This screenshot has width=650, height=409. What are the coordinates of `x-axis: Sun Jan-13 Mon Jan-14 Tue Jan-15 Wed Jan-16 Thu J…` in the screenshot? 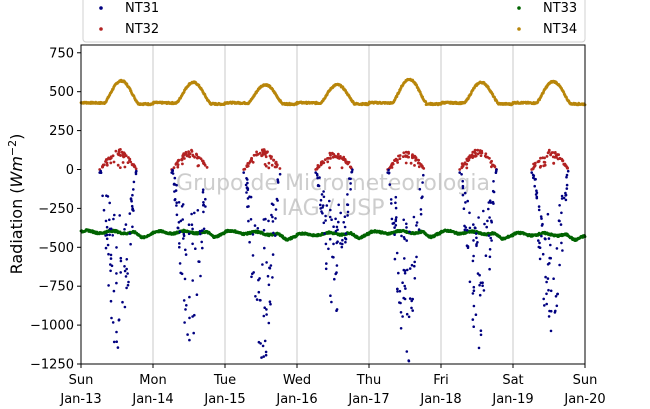 It's located at (332, 385).